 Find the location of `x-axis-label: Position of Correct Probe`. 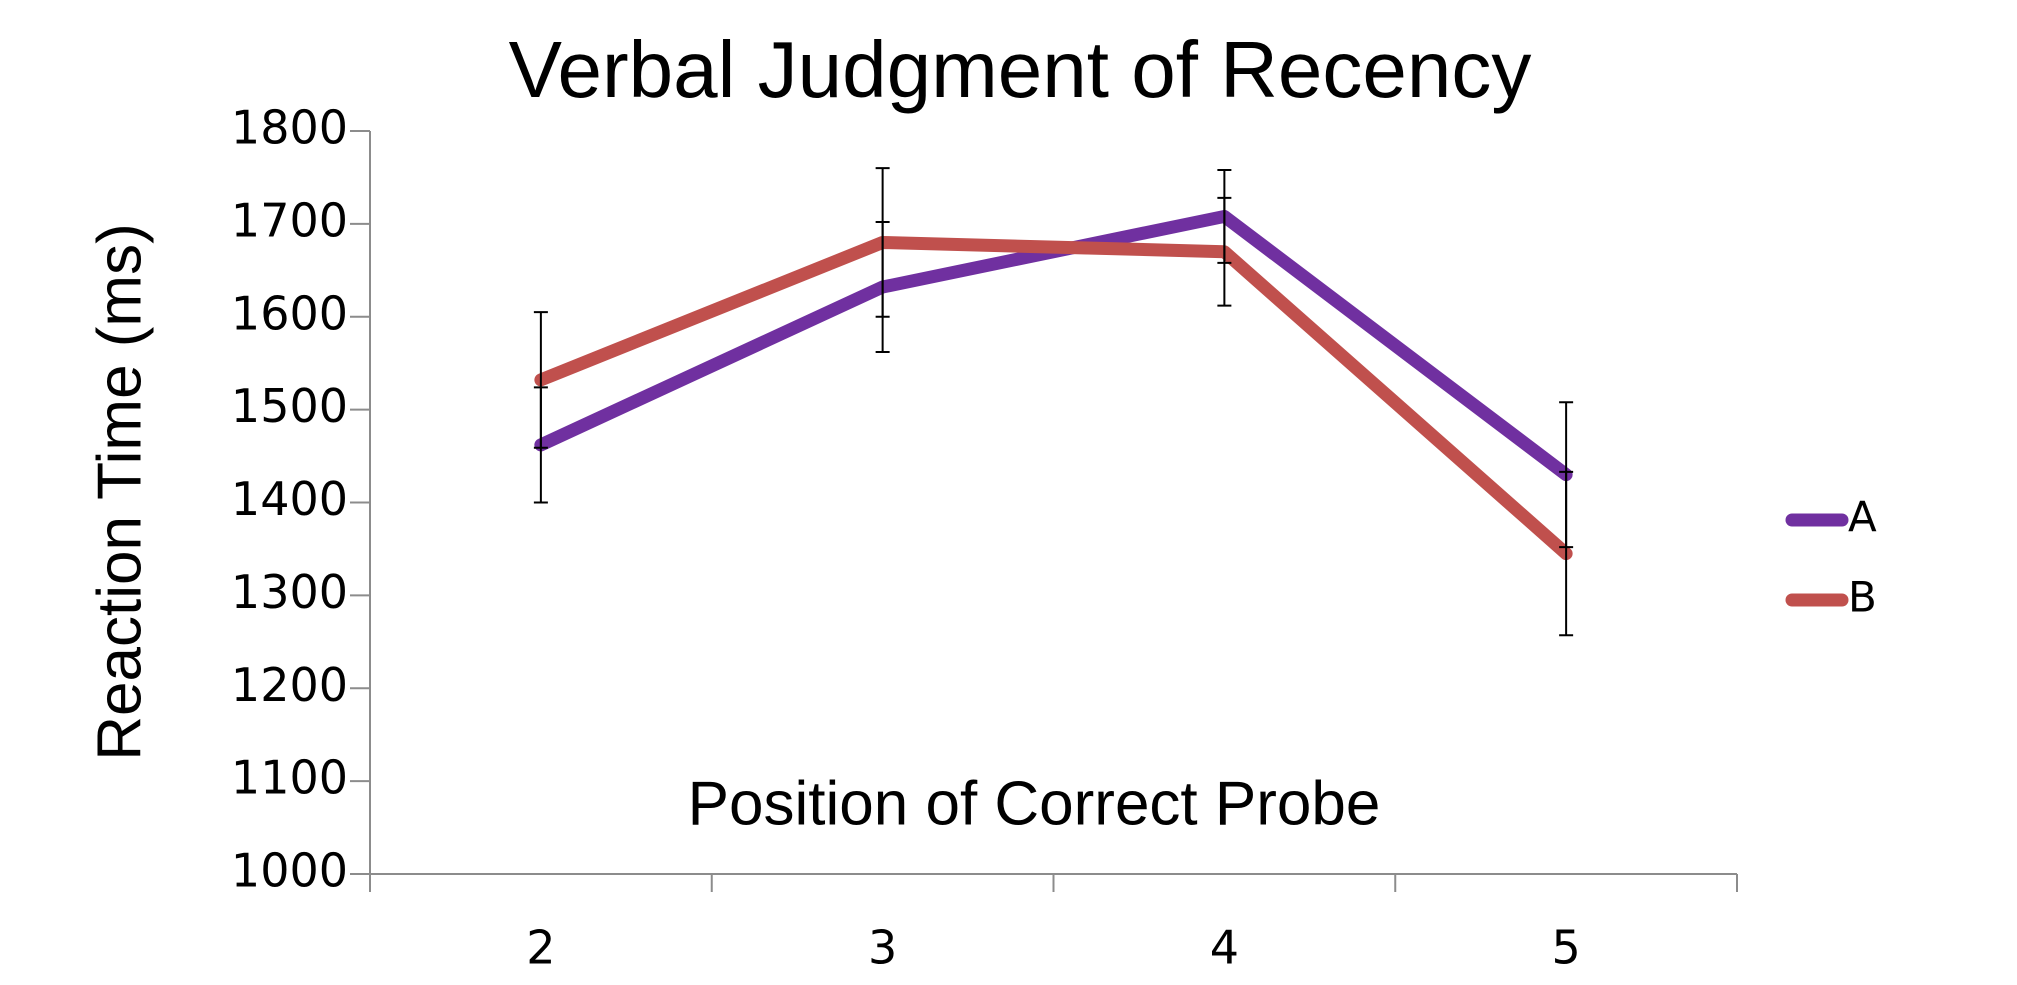

x-axis-label: Position of Correct Probe is located at coordinates (1034, 803).